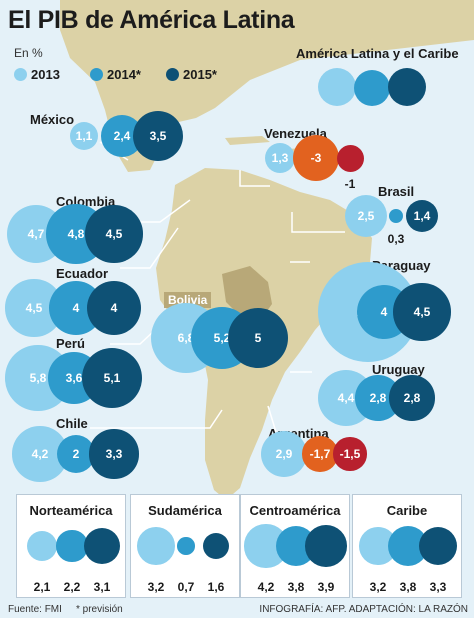  I want to click on country-label-peru: Perú, so click(70, 343).